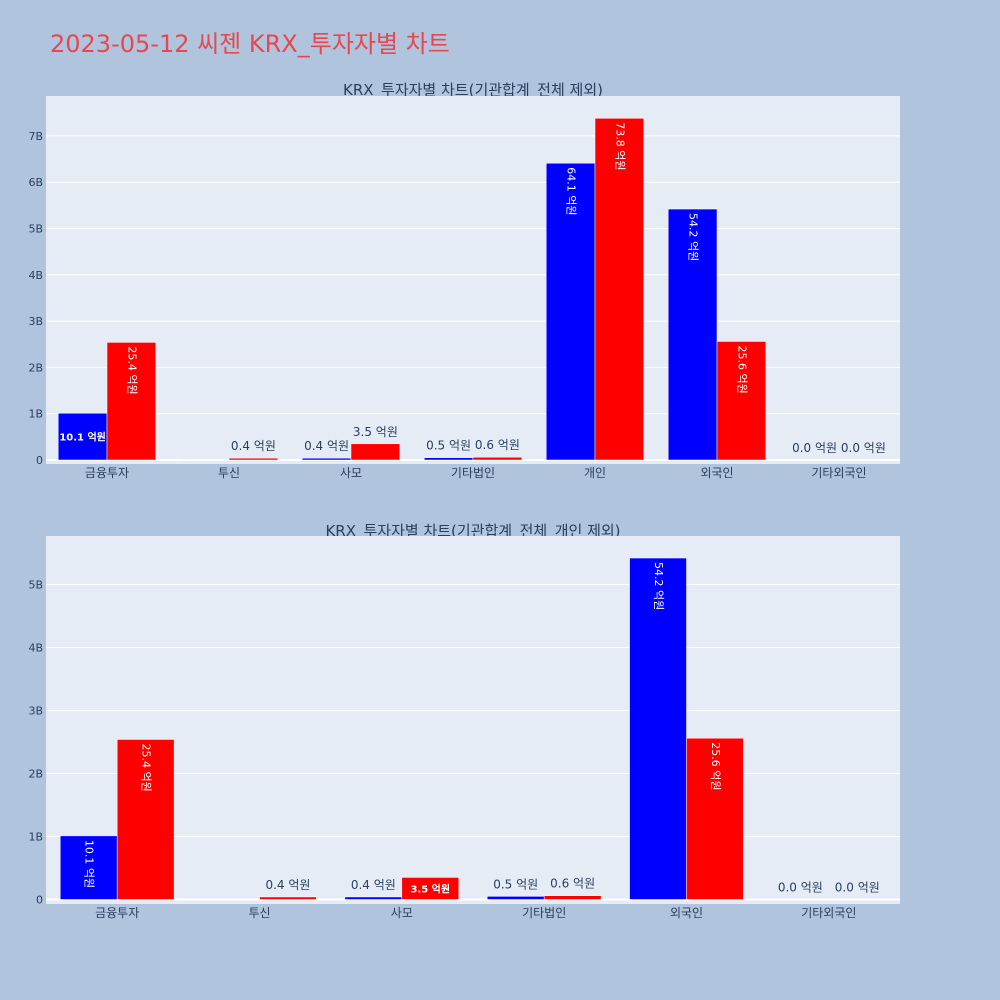 The width and height of the screenshot is (1000, 1000). Describe the element at coordinates (250, 44) in the screenshot. I see `page-title: 2023-05-12 씨젠 KRX_투자자별 차트` at that location.